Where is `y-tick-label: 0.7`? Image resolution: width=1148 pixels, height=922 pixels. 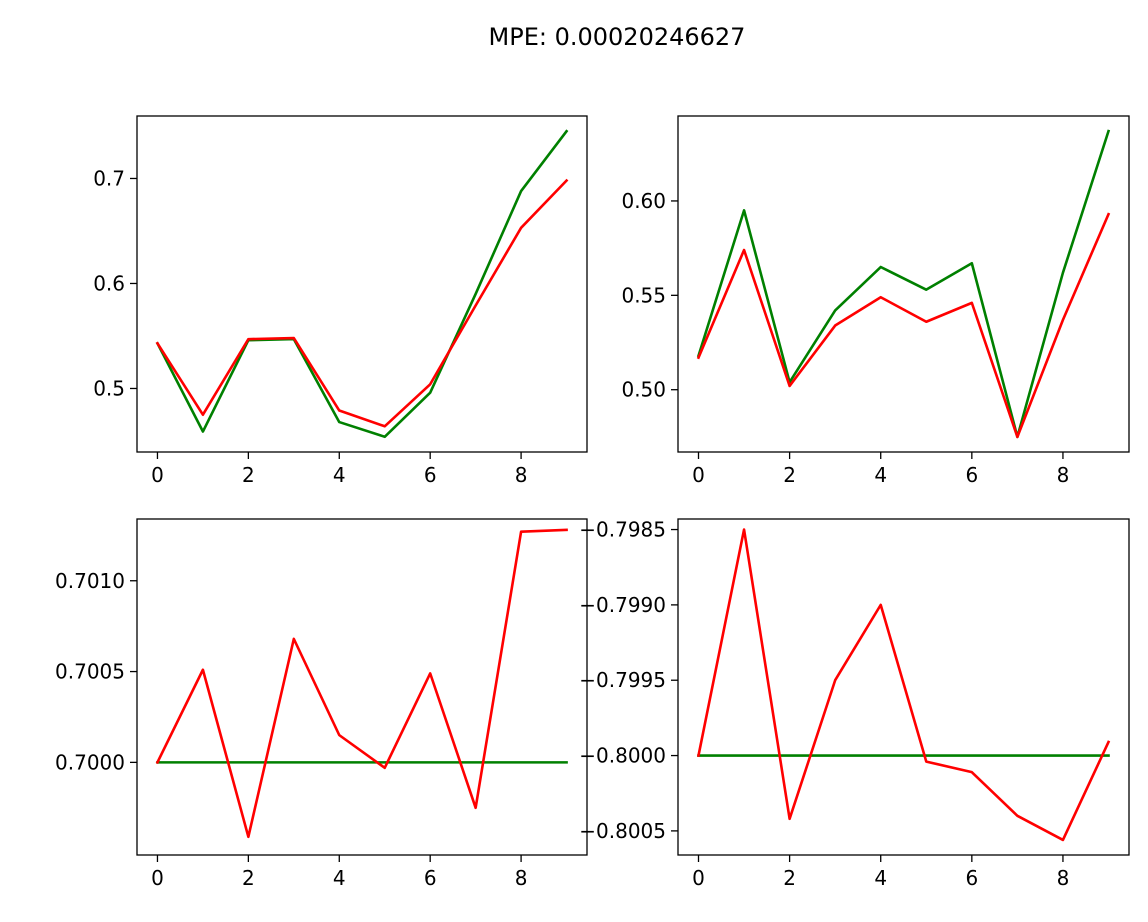 y-tick-label: 0.7 is located at coordinates (109, 178).